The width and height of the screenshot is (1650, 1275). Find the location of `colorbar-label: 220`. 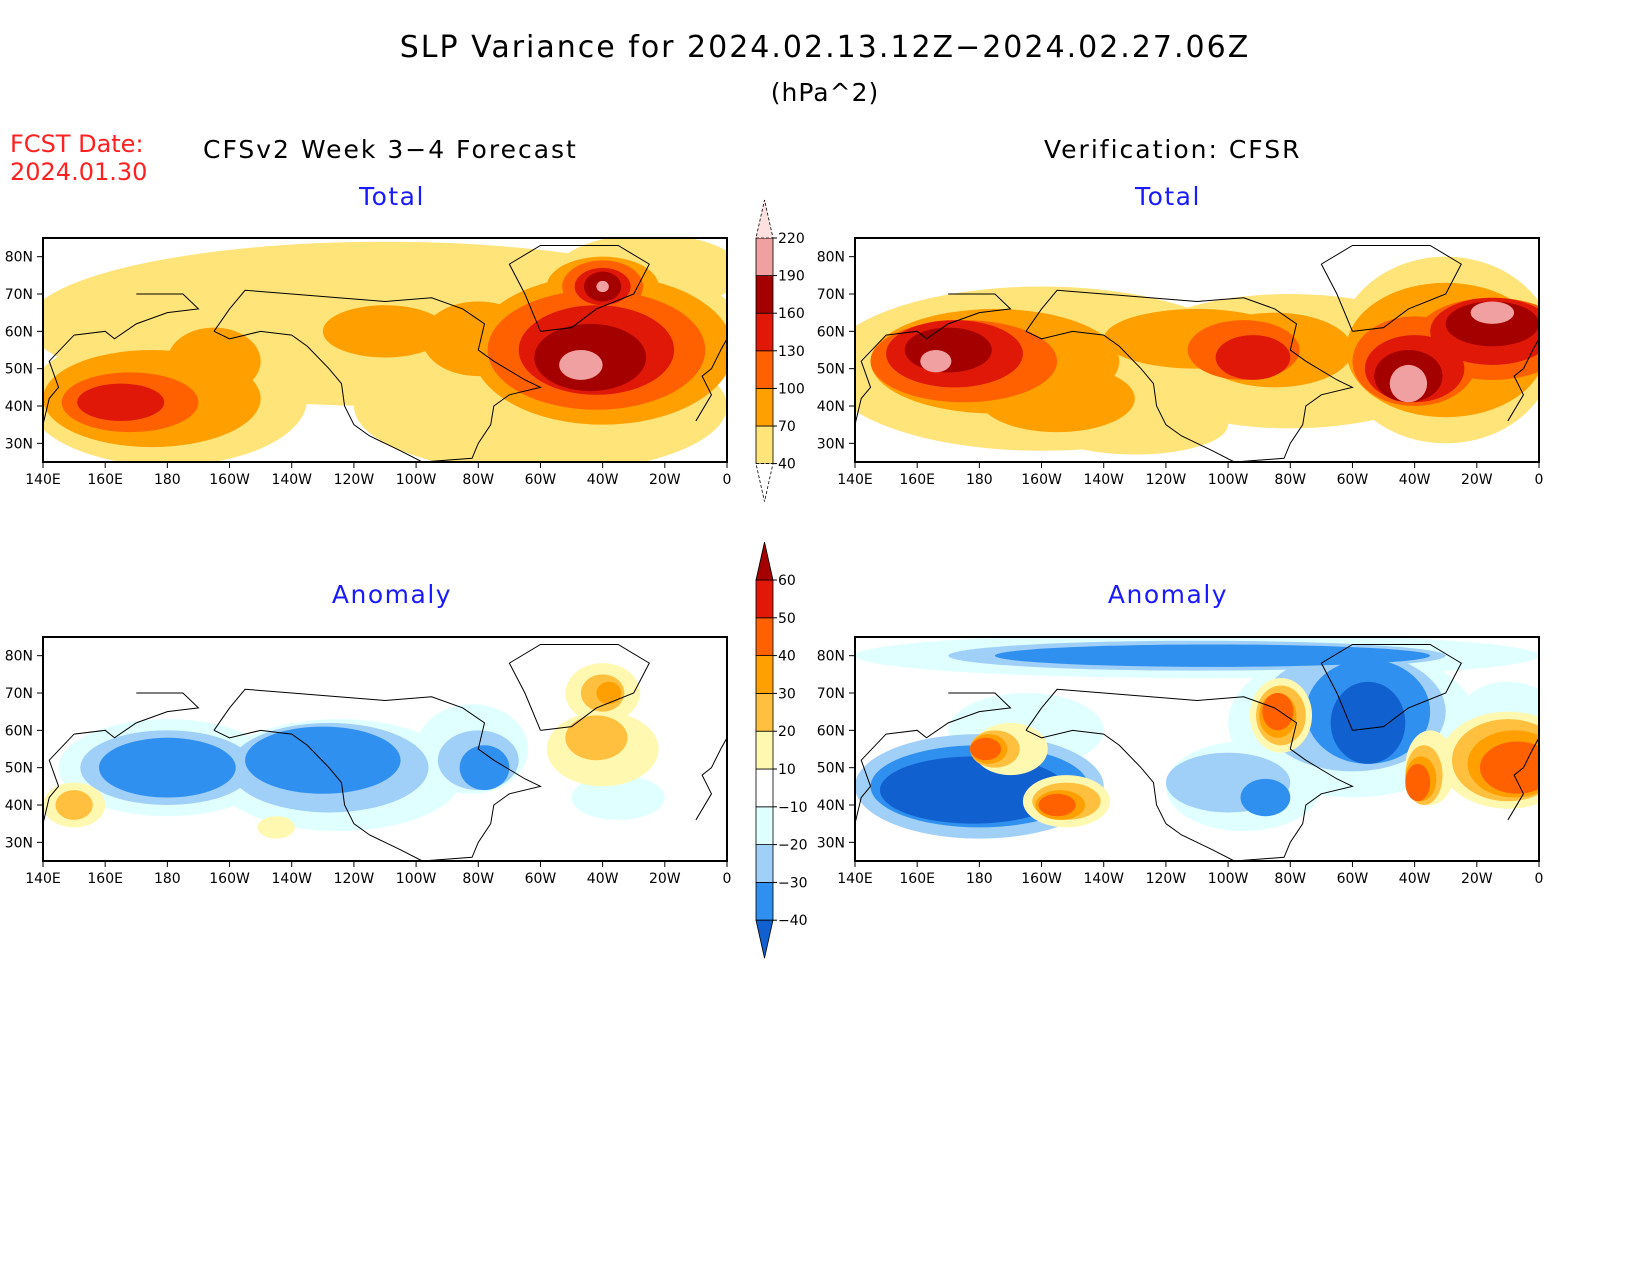

colorbar-label: 220 is located at coordinates (791, 239).